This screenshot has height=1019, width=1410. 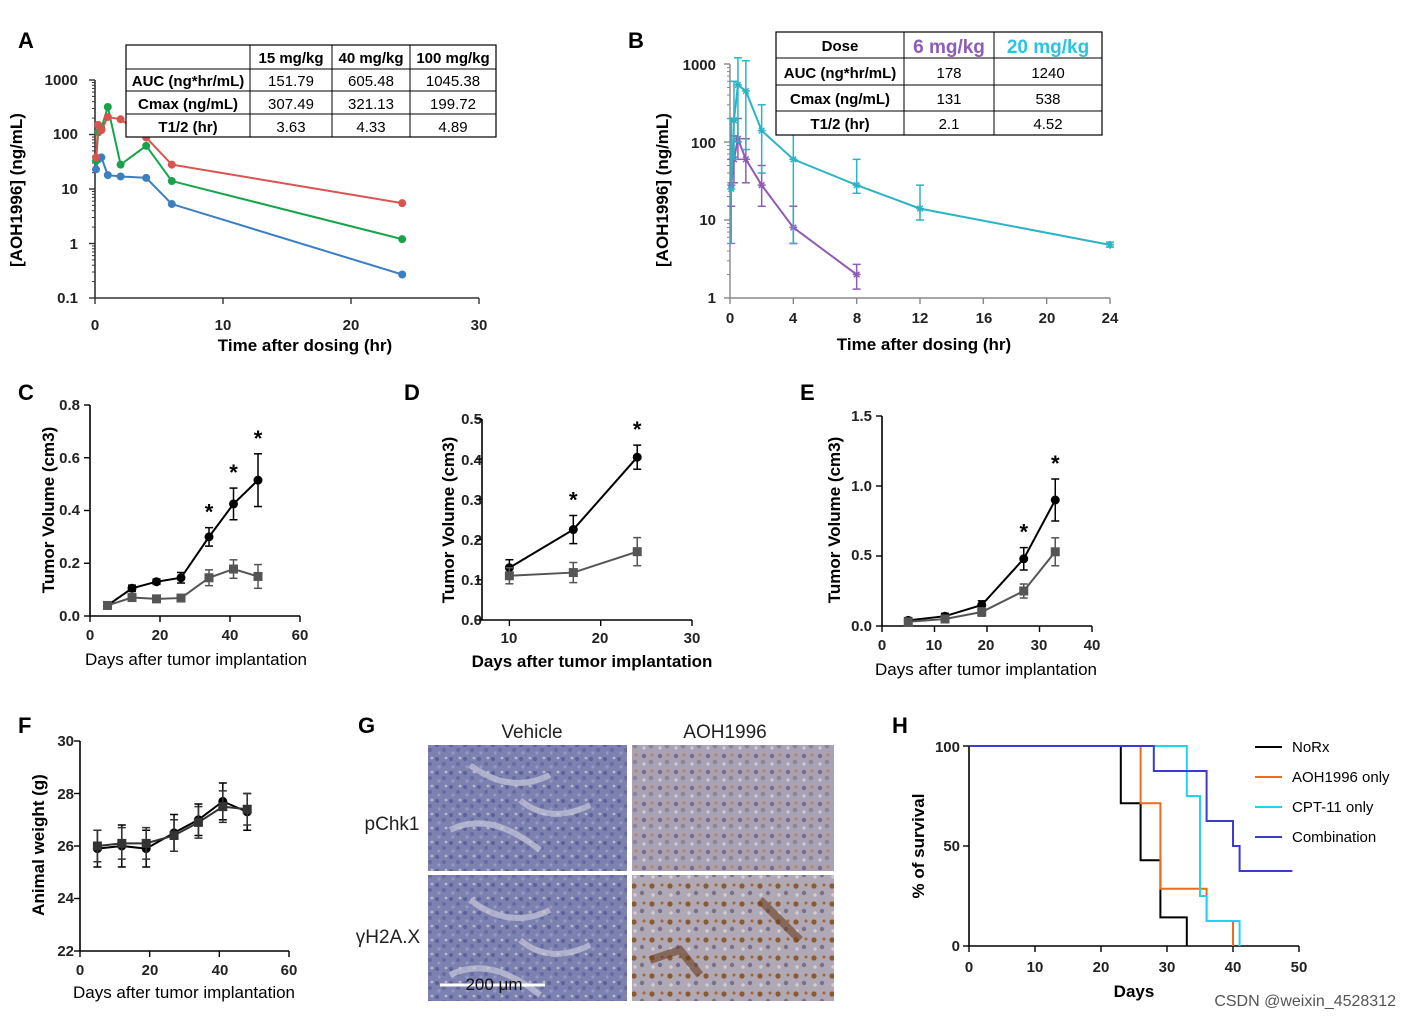 I want to click on panel-h-plot, so click(x=1131, y=848).